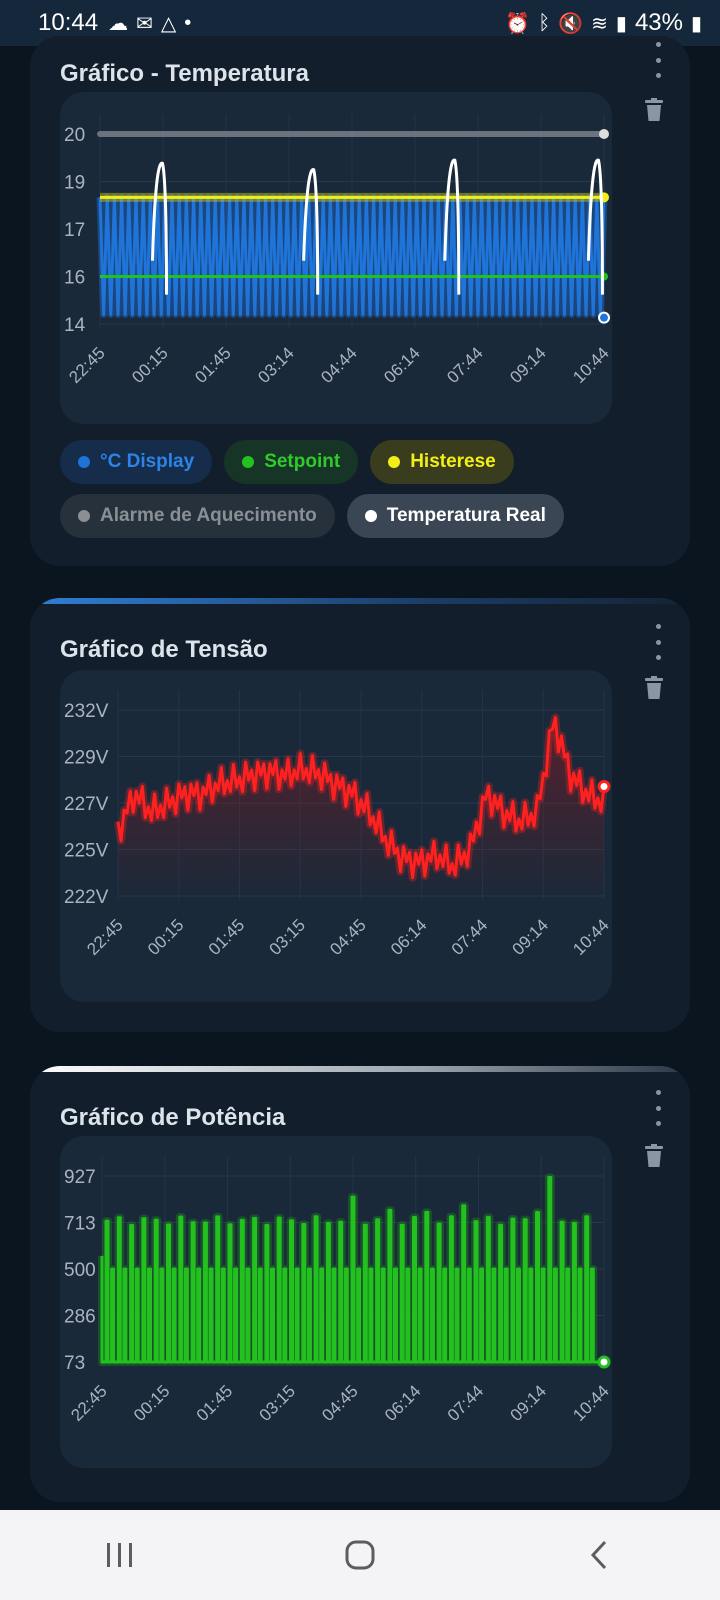 Image resolution: width=720 pixels, height=1600 pixels. I want to click on bluetooth-icon: ᛒ, so click(544, 22).